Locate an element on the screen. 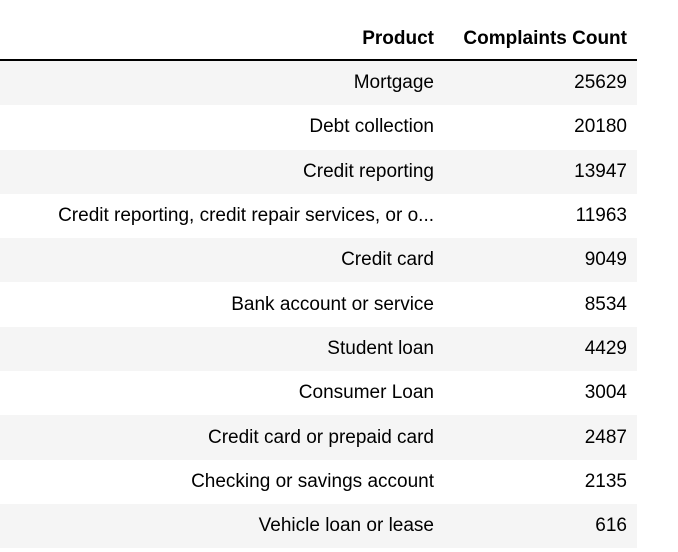 The width and height of the screenshot is (678, 552). count-cell: 20180 is located at coordinates (600, 127).